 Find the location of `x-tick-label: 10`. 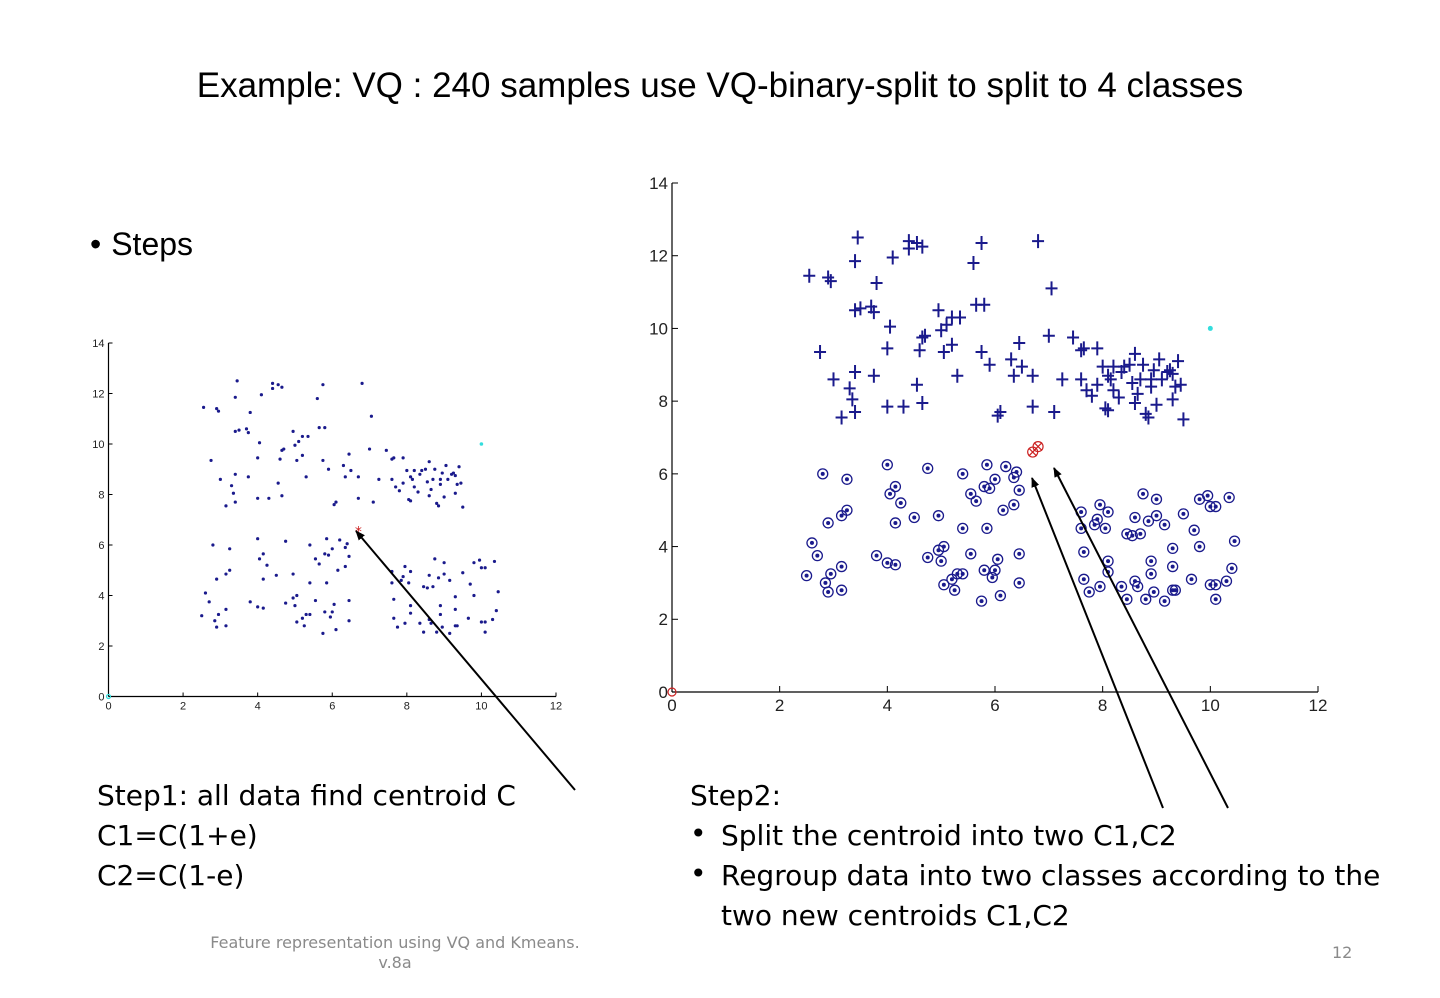

x-tick-label: 10 is located at coordinates (481, 707).